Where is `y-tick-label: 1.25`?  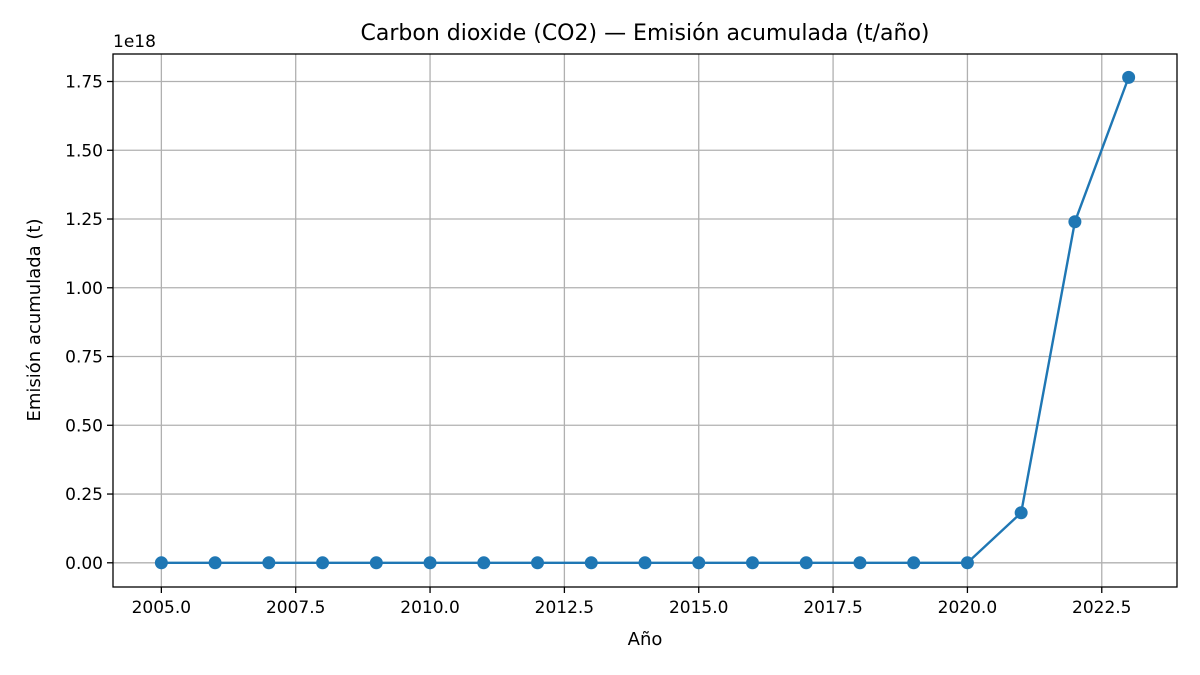
y-tick-label: 1.25 is located at coordinates (84, 220).